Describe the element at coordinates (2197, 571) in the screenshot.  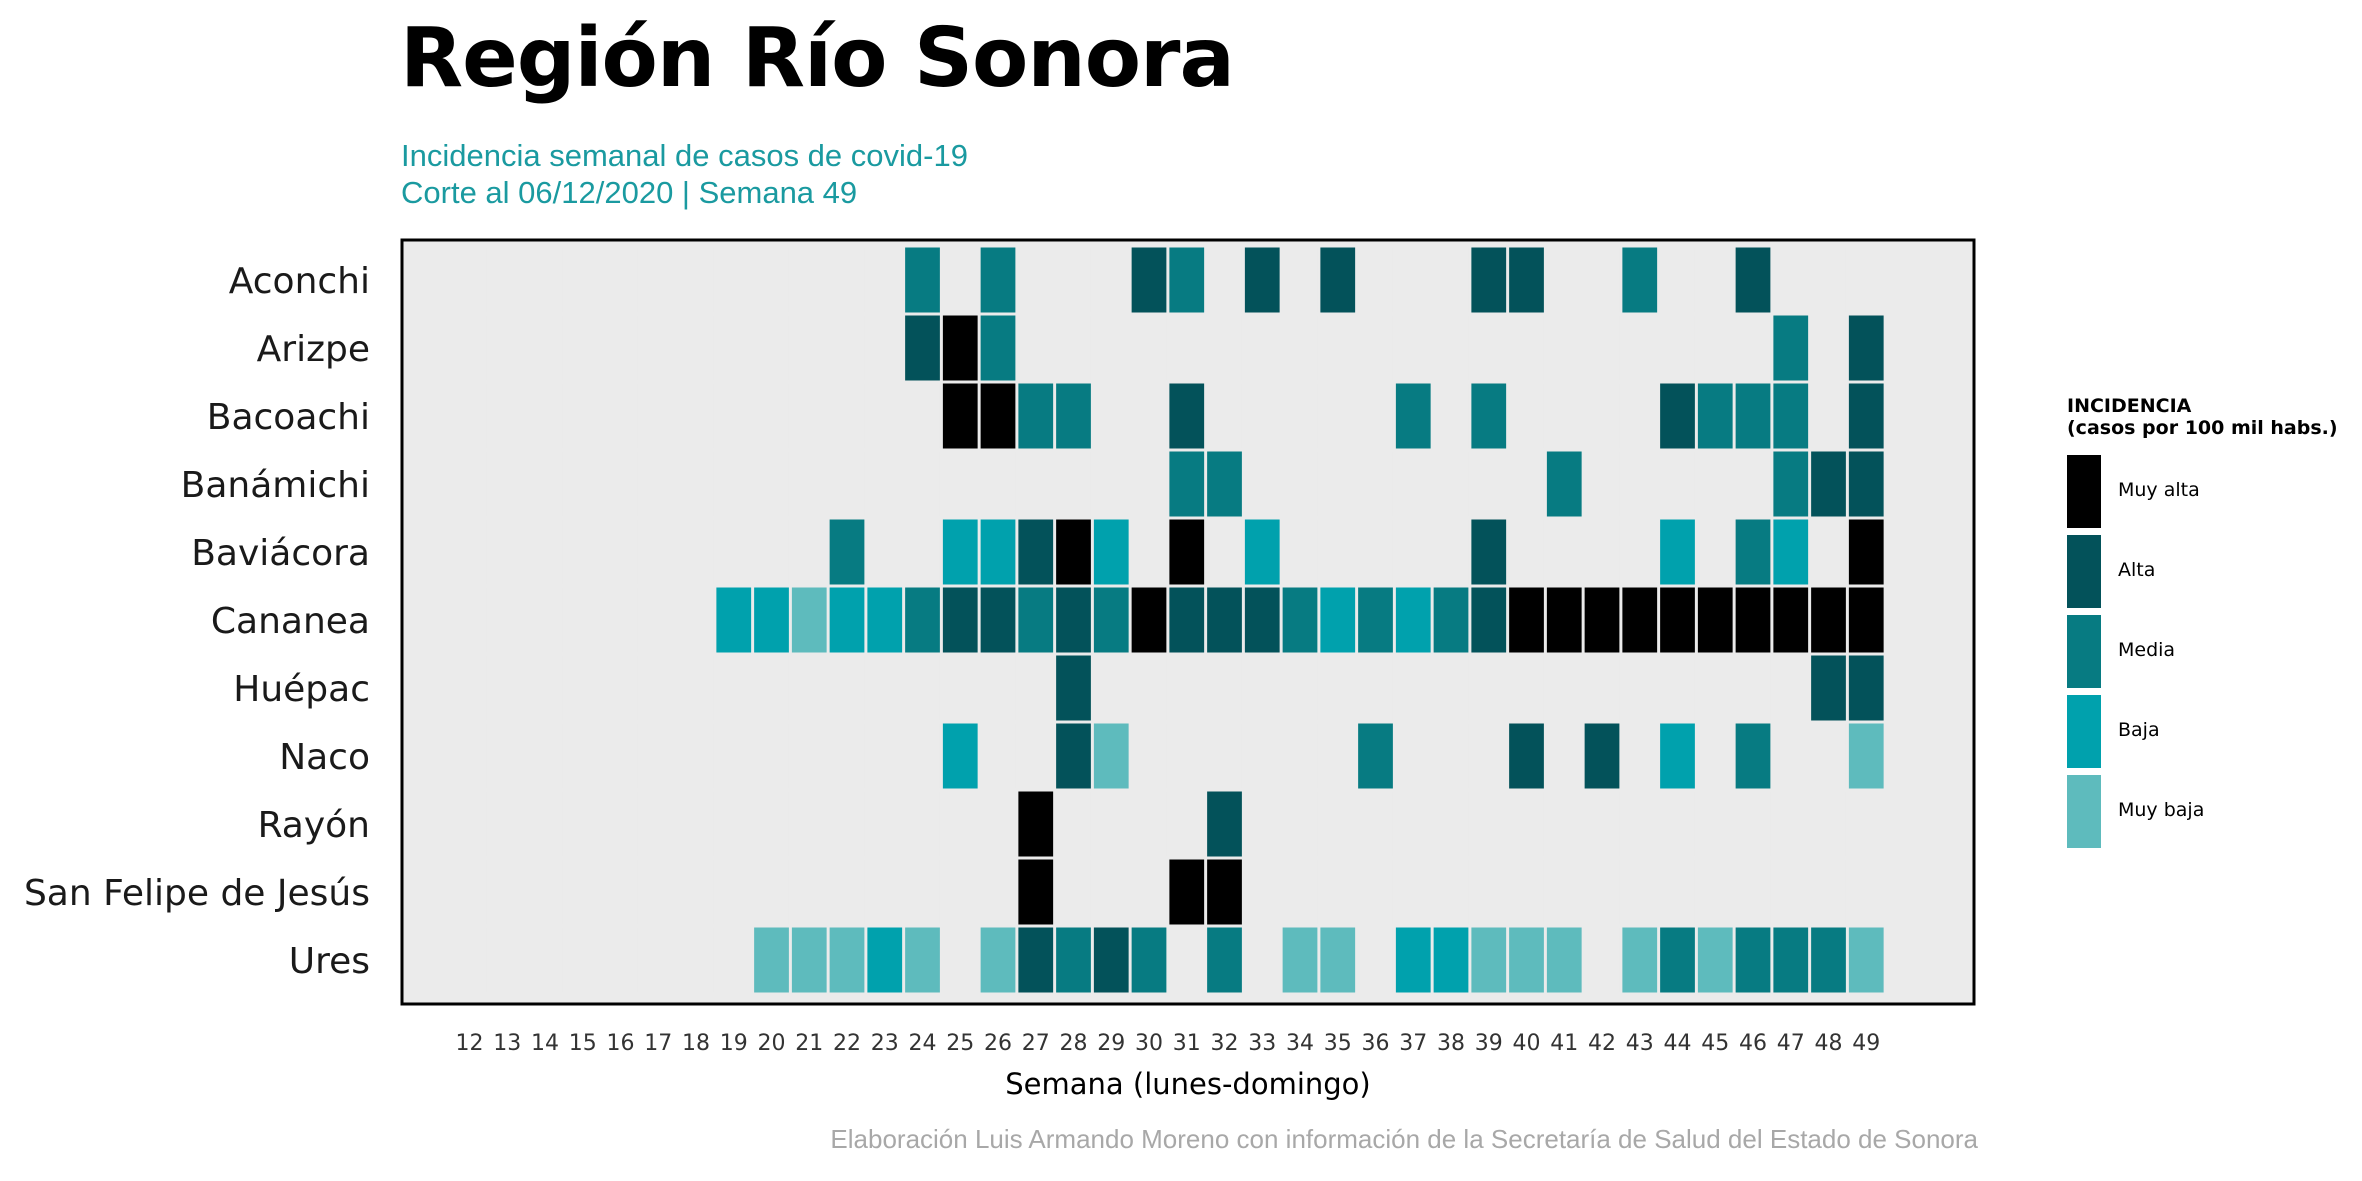
I see `legend-item-alta: Alta` at that location.